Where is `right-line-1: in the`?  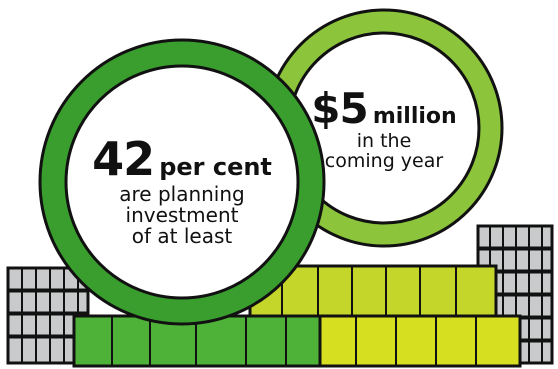
right-line-1: in the is located at coordinates (384, 141).